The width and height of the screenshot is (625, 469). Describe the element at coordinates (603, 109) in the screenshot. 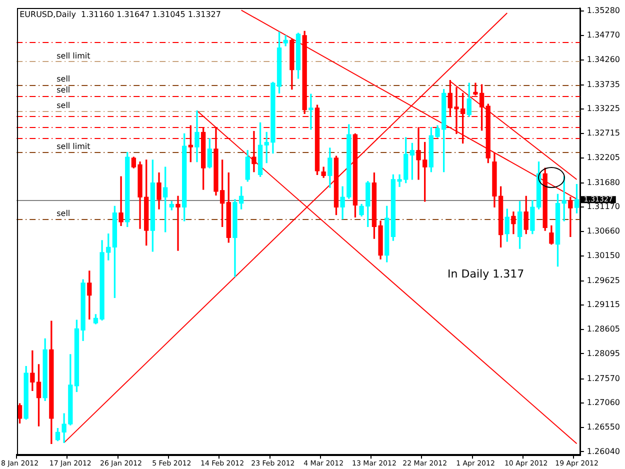

I see `y-tick-label: 1.33225` at that location.